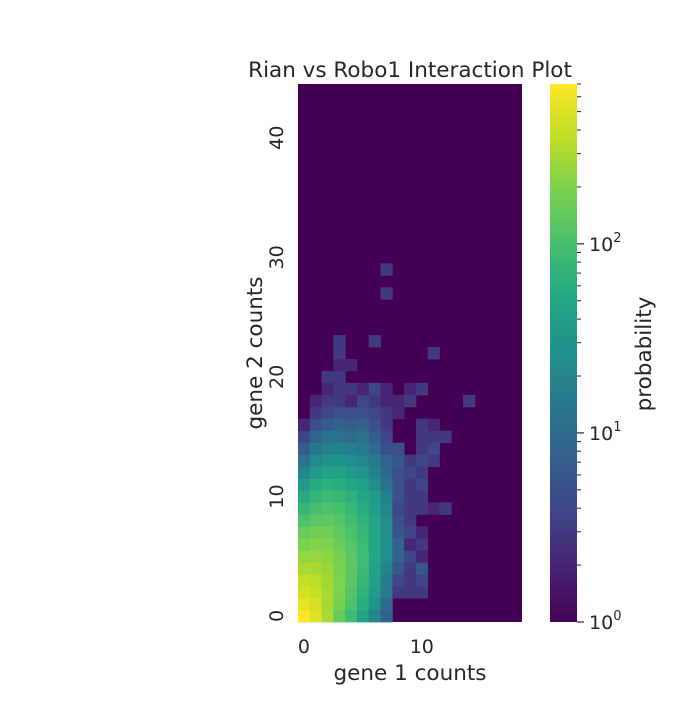 This screenshot has height=704, width=700. I want to click on colorbar-gradient, so click(563, 353).